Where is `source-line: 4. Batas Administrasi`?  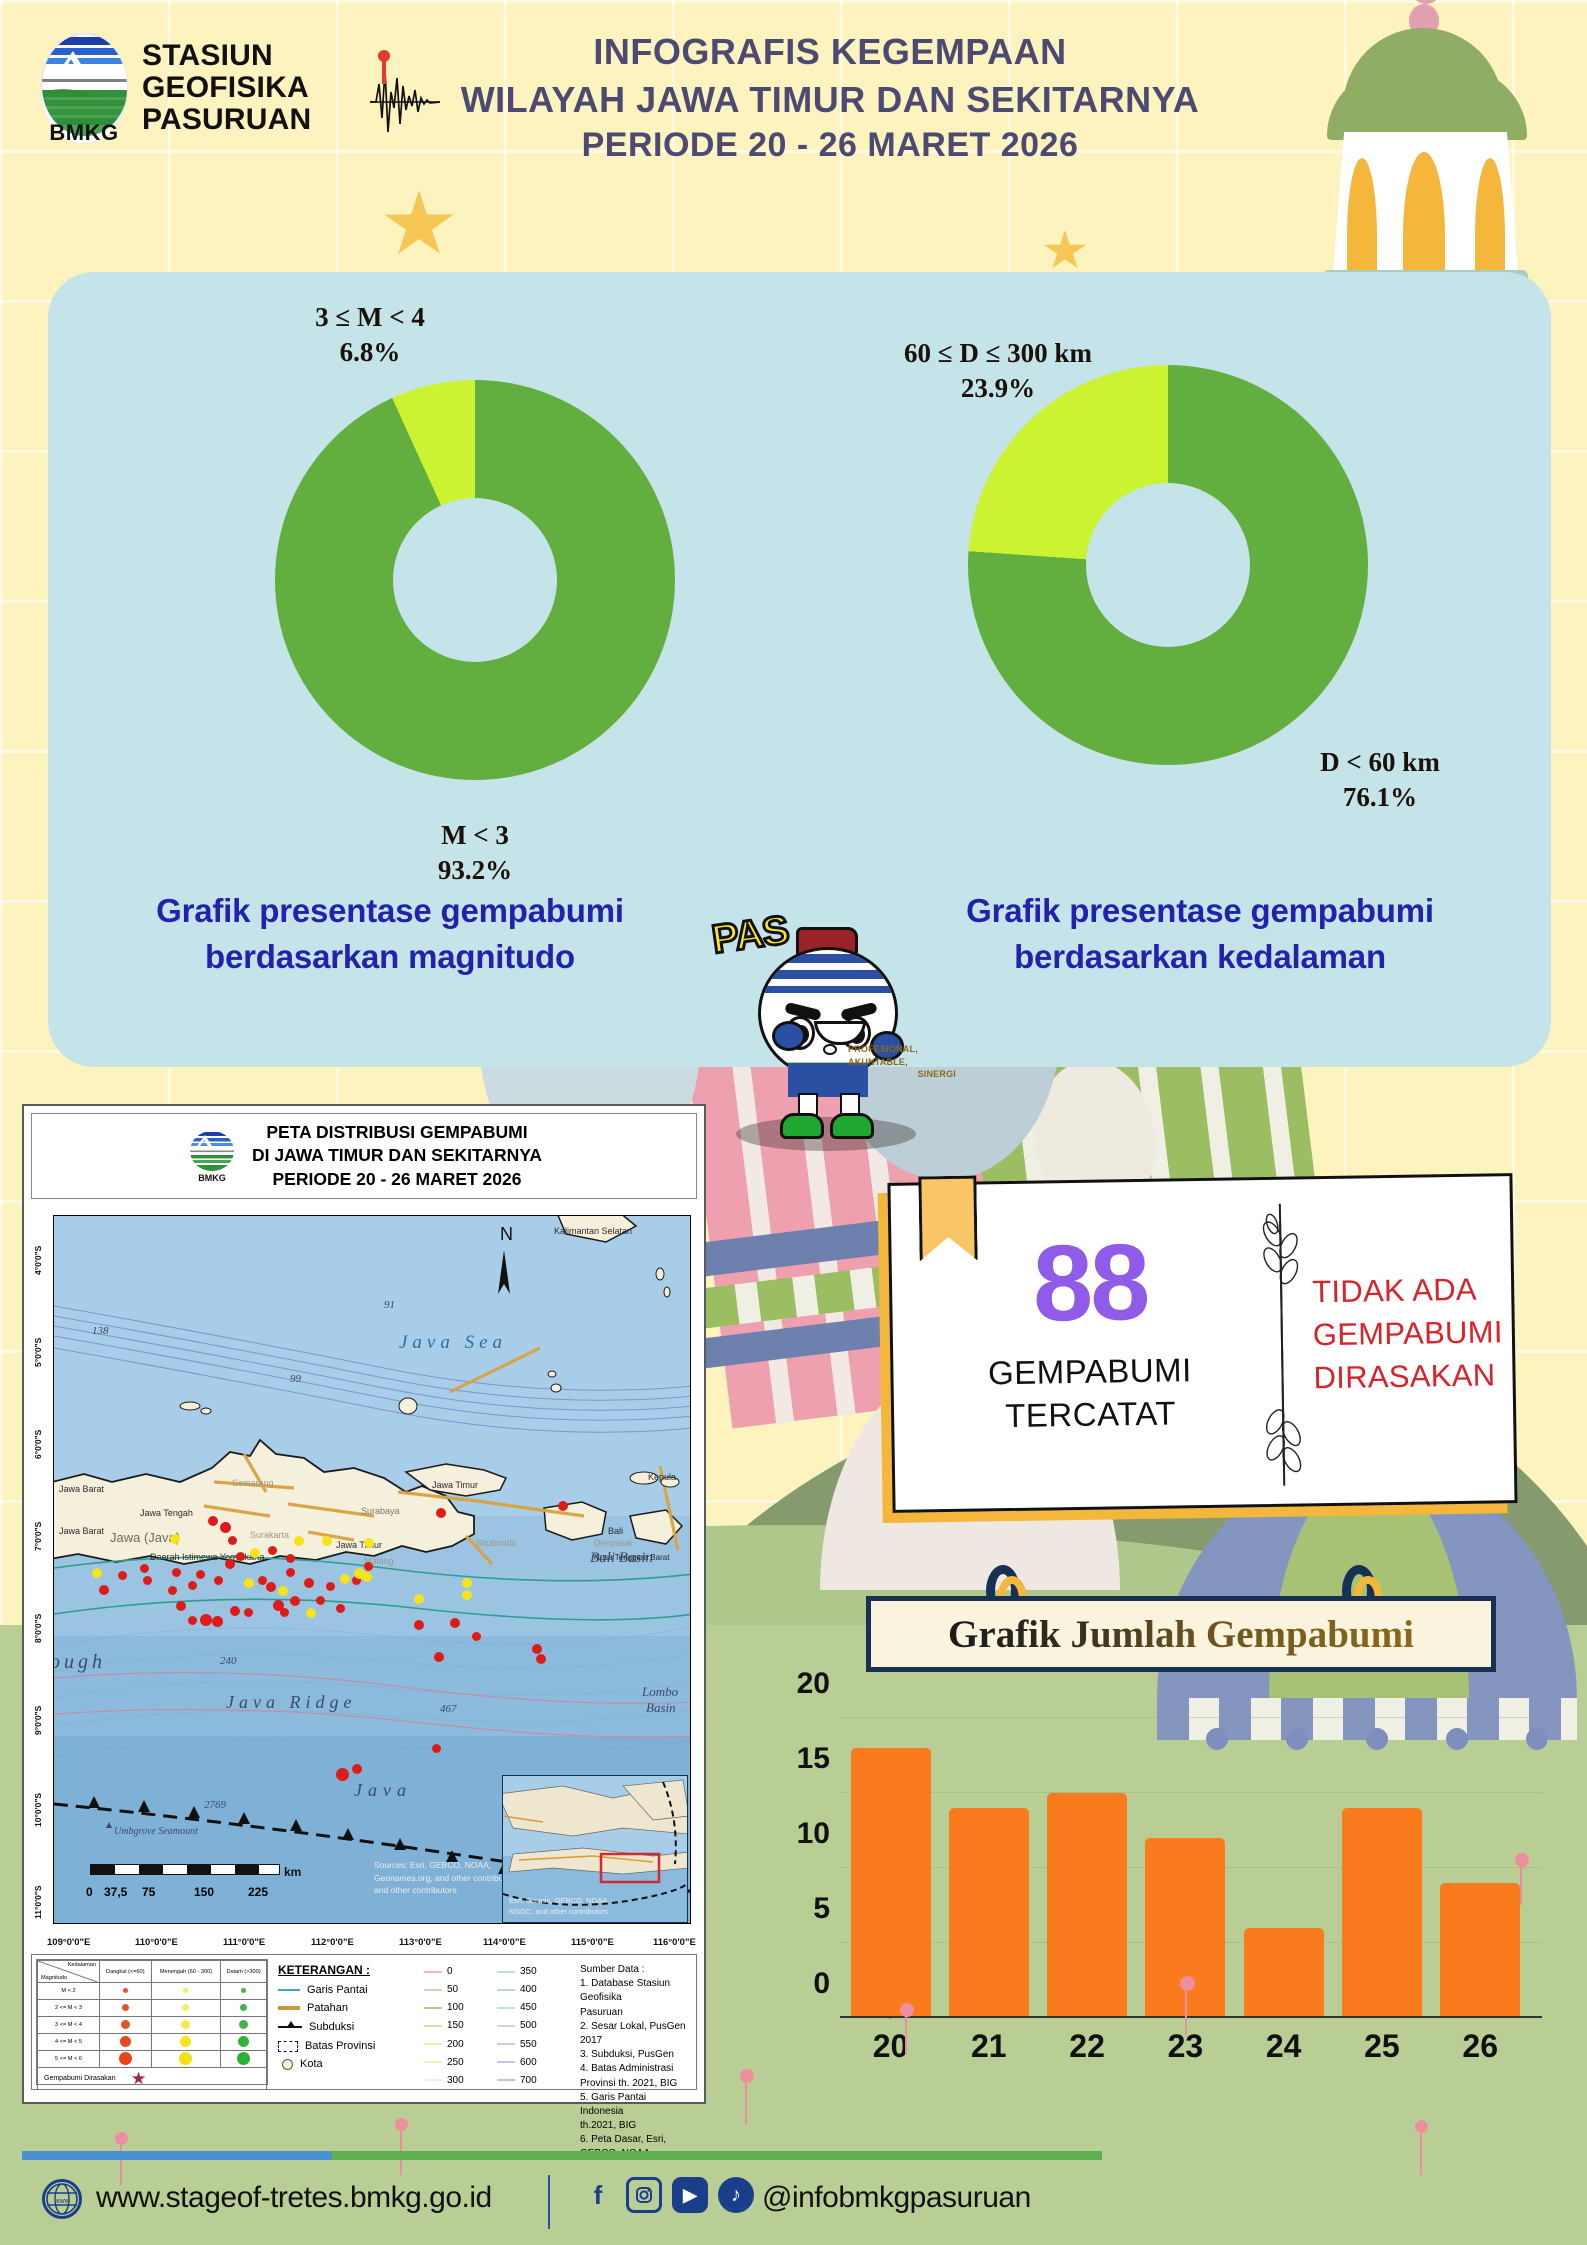 source-line: 4. Batas Administrasi is located at coordinates (627, 2069).